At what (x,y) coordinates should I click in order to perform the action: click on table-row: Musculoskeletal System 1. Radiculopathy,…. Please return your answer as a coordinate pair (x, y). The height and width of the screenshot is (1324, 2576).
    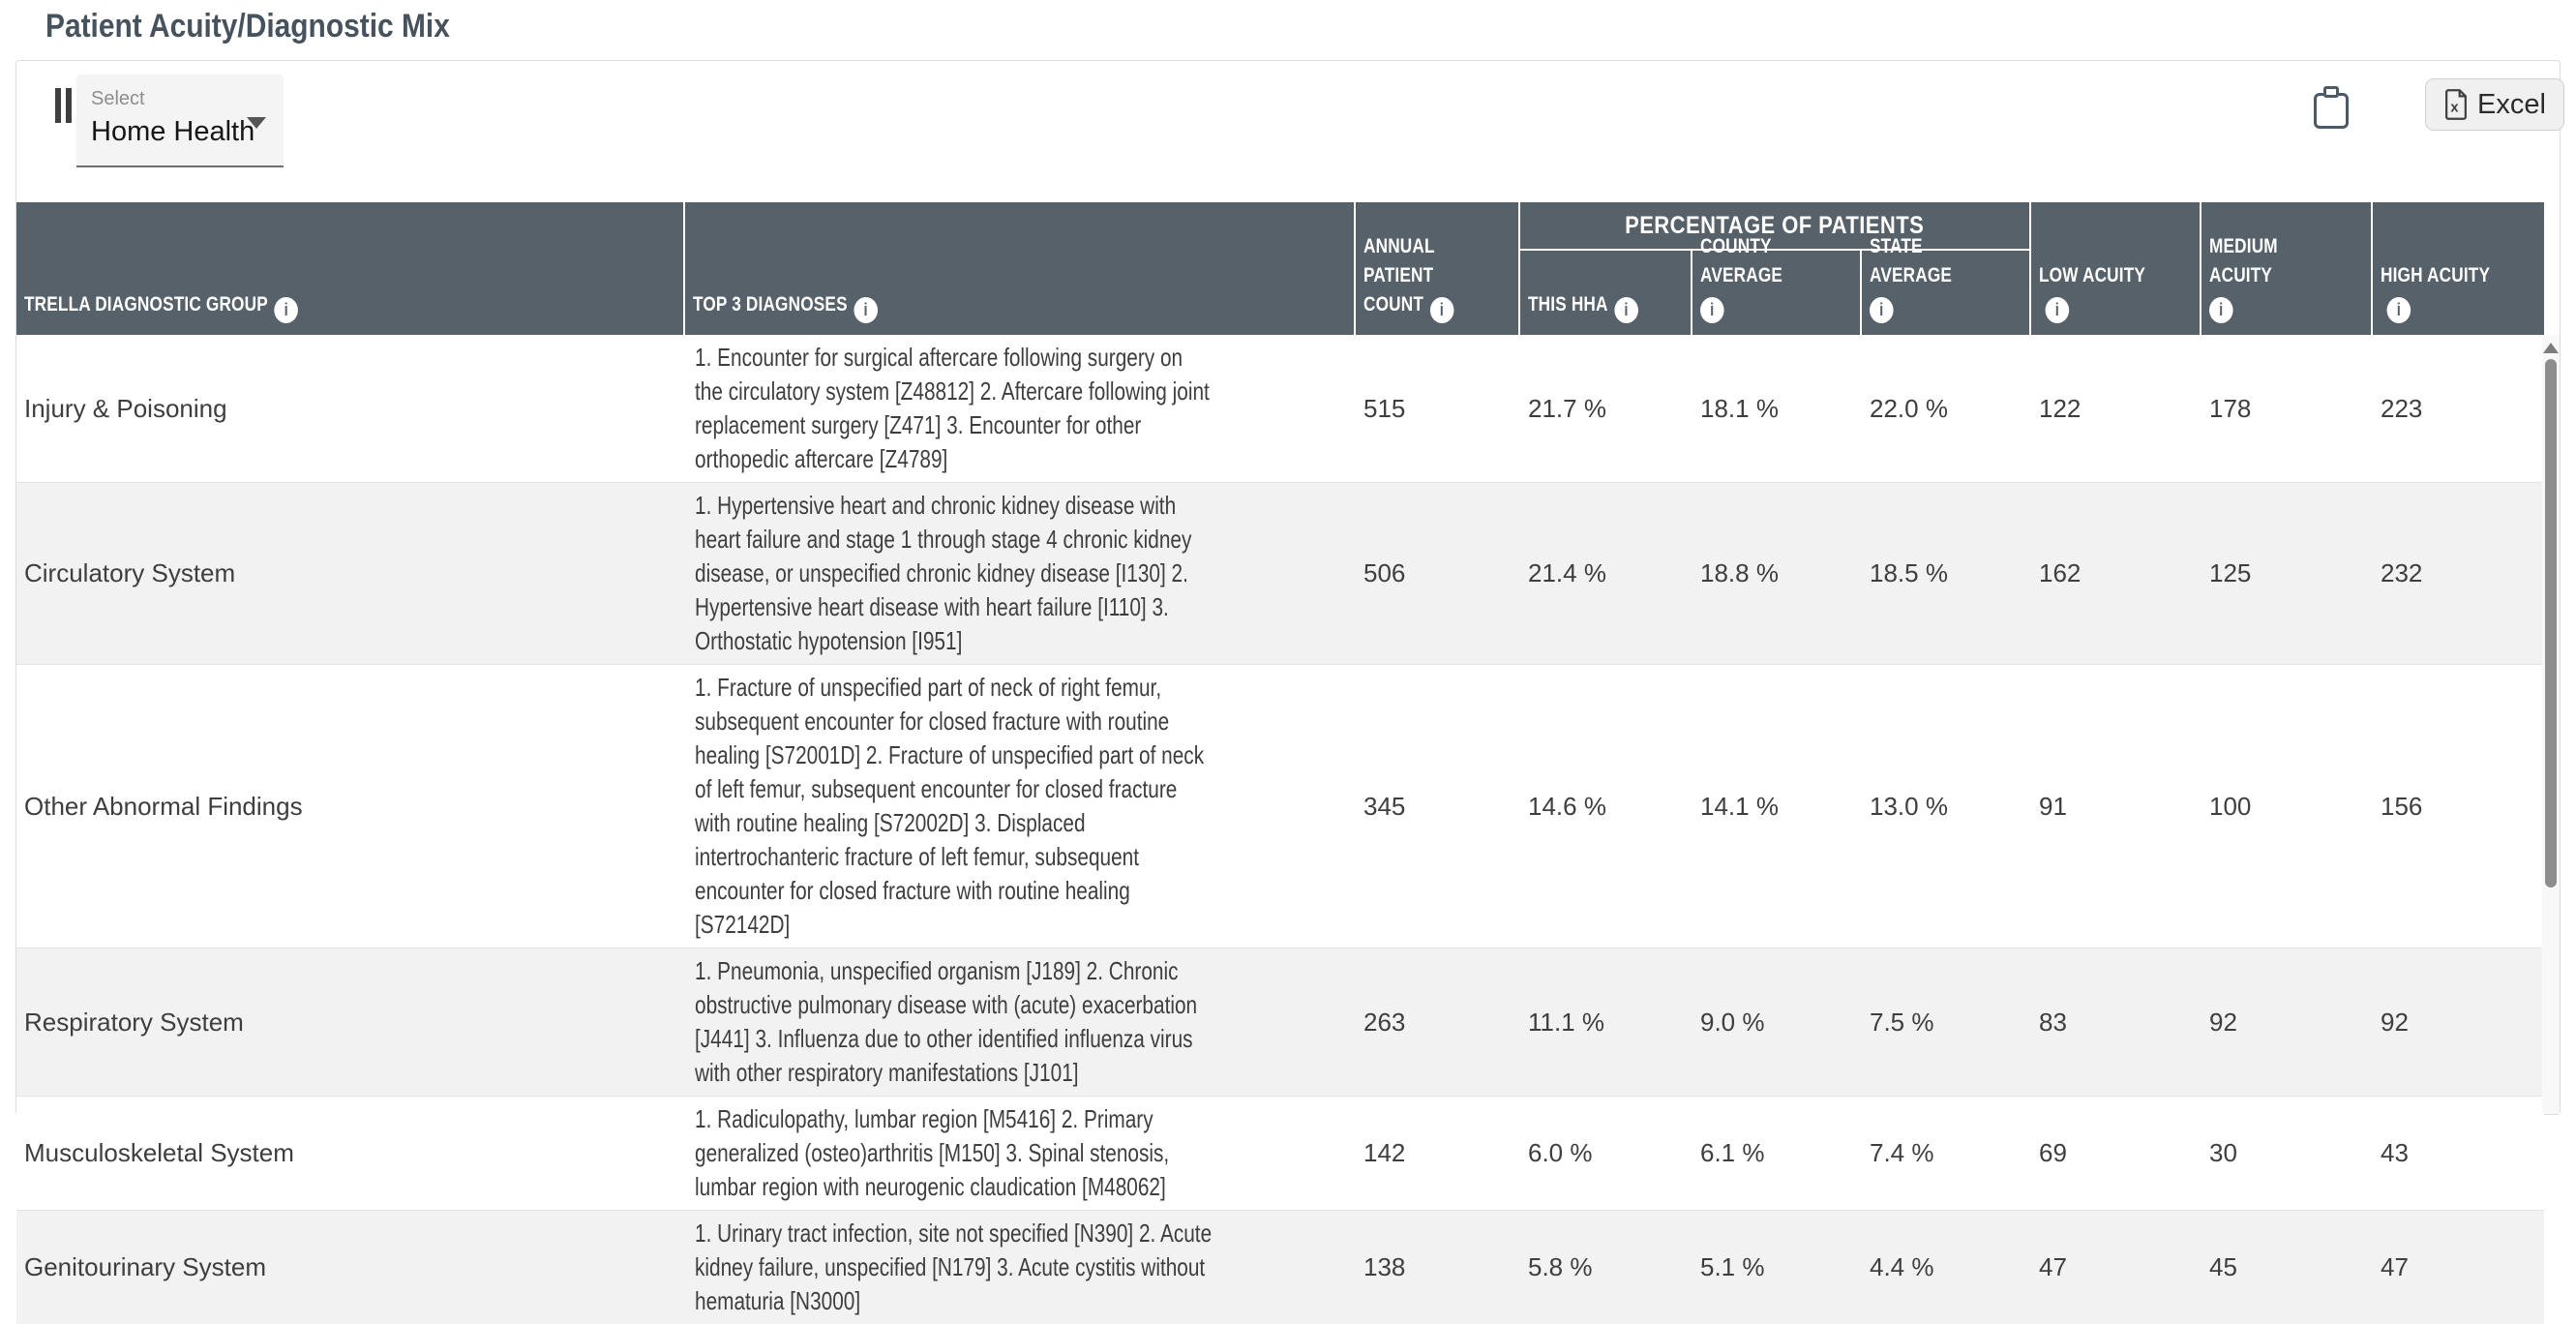
    Looking at the image, I should click on (1280, 1153).